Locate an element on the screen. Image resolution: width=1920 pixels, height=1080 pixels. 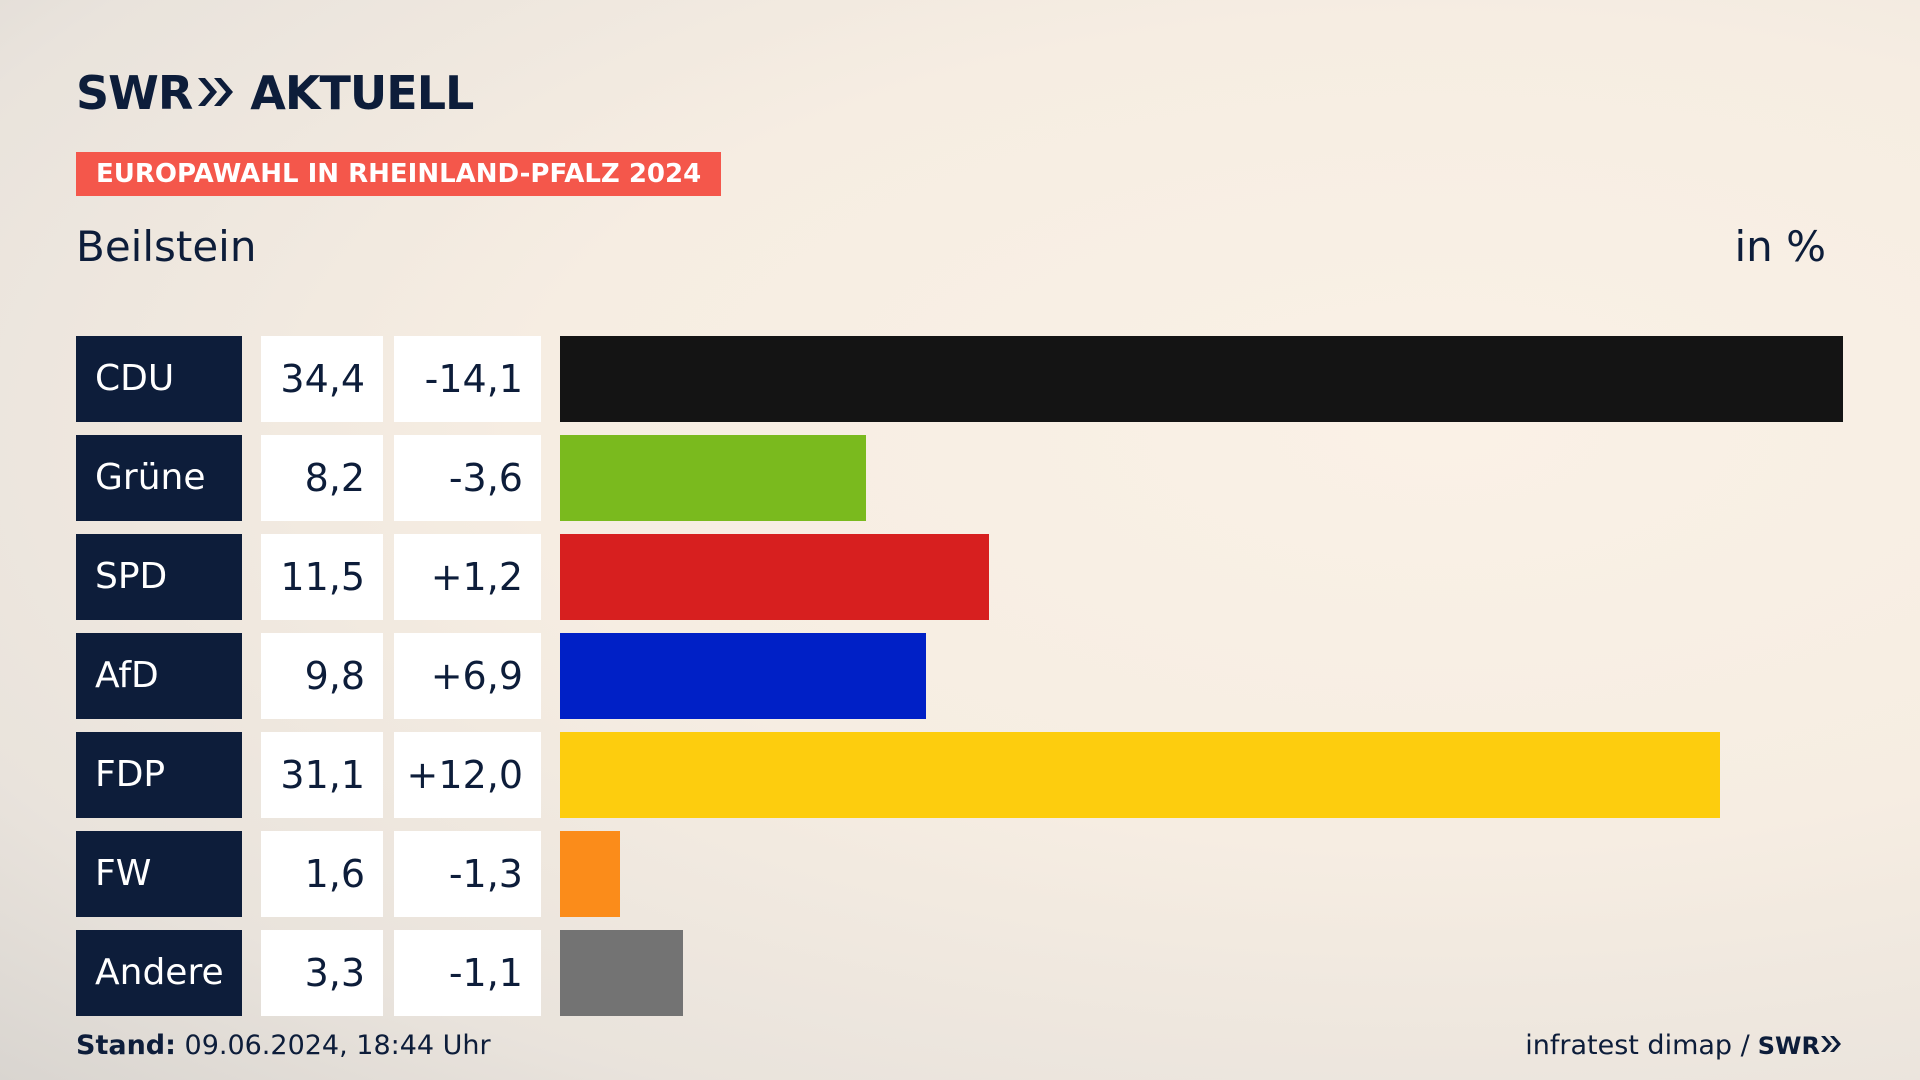
chart-row: CDU 34,4 -14,1 is located at coordinates (961, 379).